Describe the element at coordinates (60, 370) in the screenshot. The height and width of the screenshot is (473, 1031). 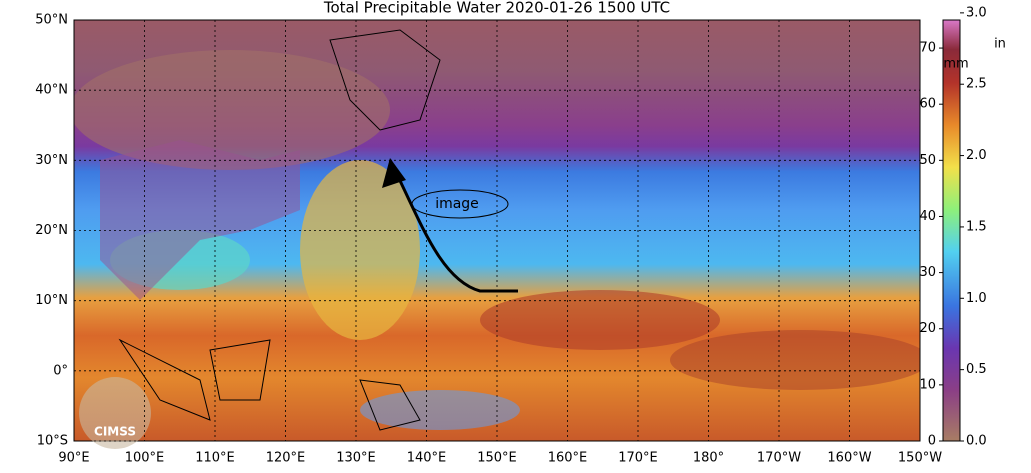
I see `lat-label: 0°` at that location.